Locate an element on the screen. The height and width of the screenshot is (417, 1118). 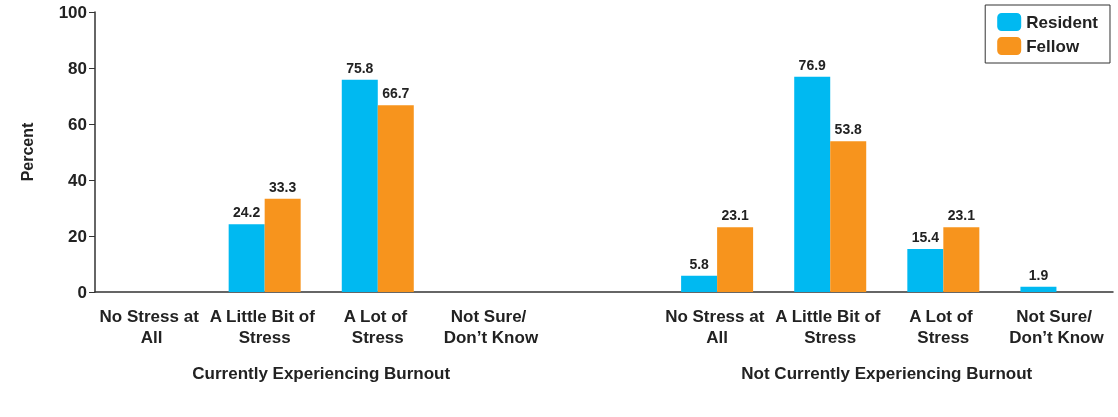
text: Currently Experiencing Burnout is located at coordinates (321, 373).